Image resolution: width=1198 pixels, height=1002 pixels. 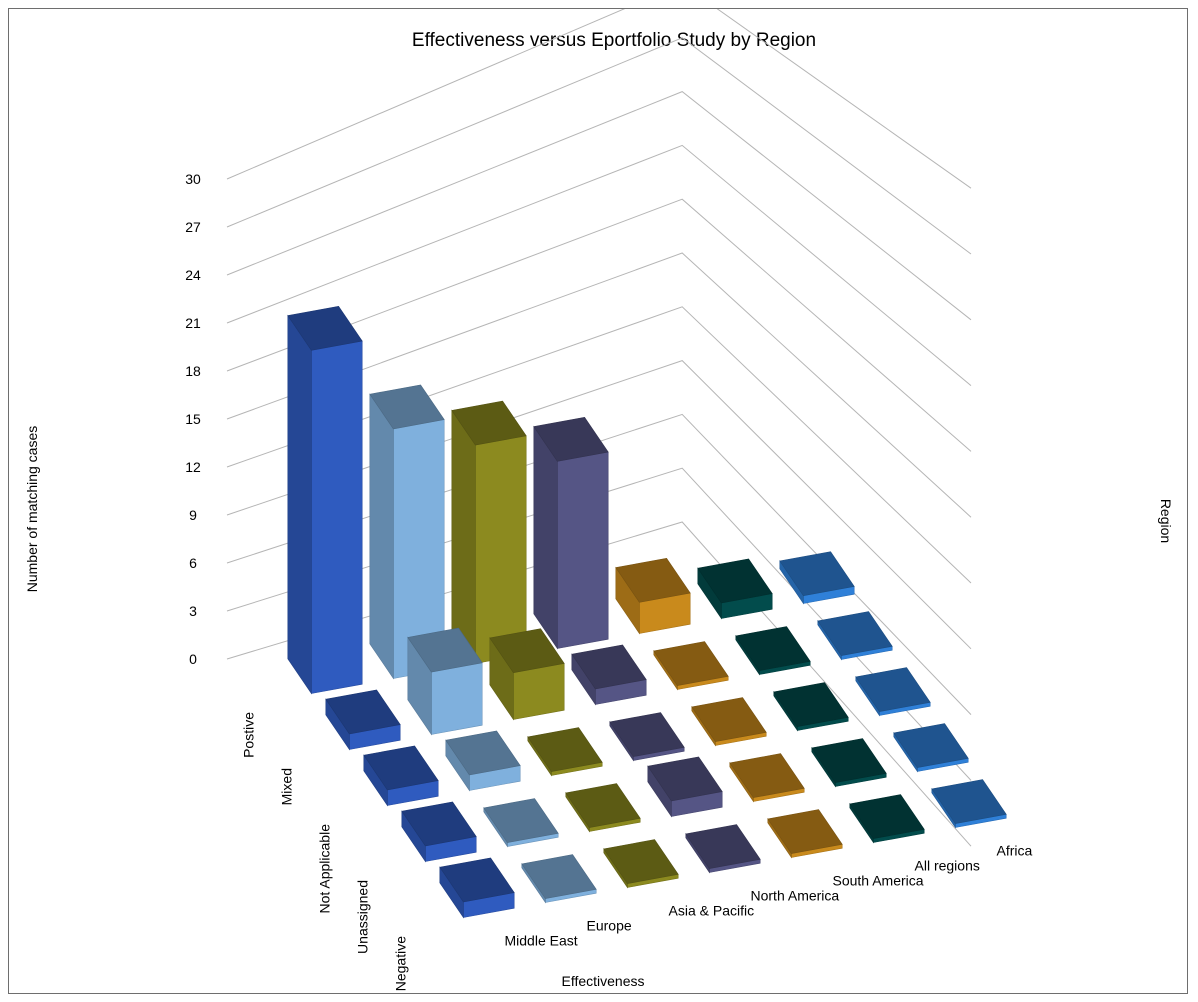 What do you see at coordinates (401, 776) in the screenshot?
I see `bar-middle-east-not-applicable` at bounding box center [401, 776].